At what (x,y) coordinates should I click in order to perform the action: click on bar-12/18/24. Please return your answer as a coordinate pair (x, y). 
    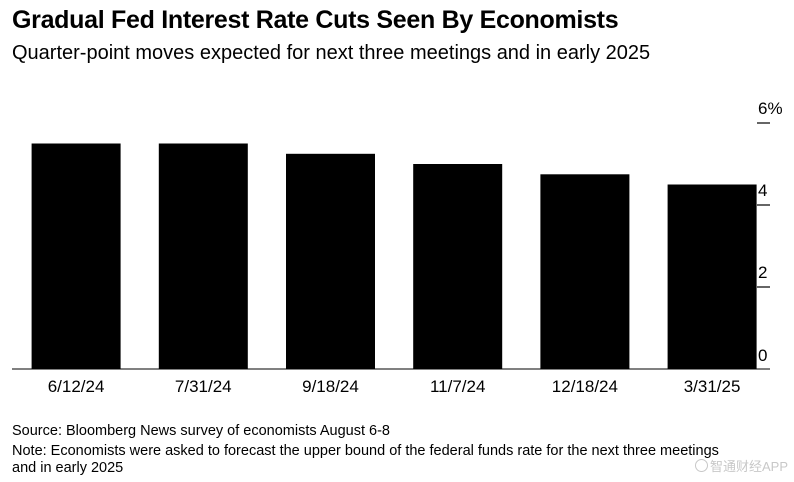
    Looking at the image, I should click on (585, 272).